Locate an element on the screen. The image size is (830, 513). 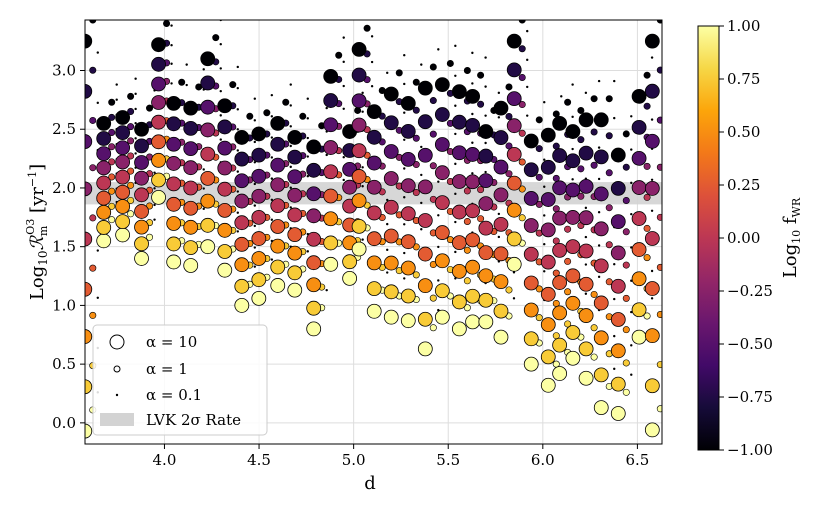
colorbar-tick-label: −0.75 is located at coordinates (750, 397).